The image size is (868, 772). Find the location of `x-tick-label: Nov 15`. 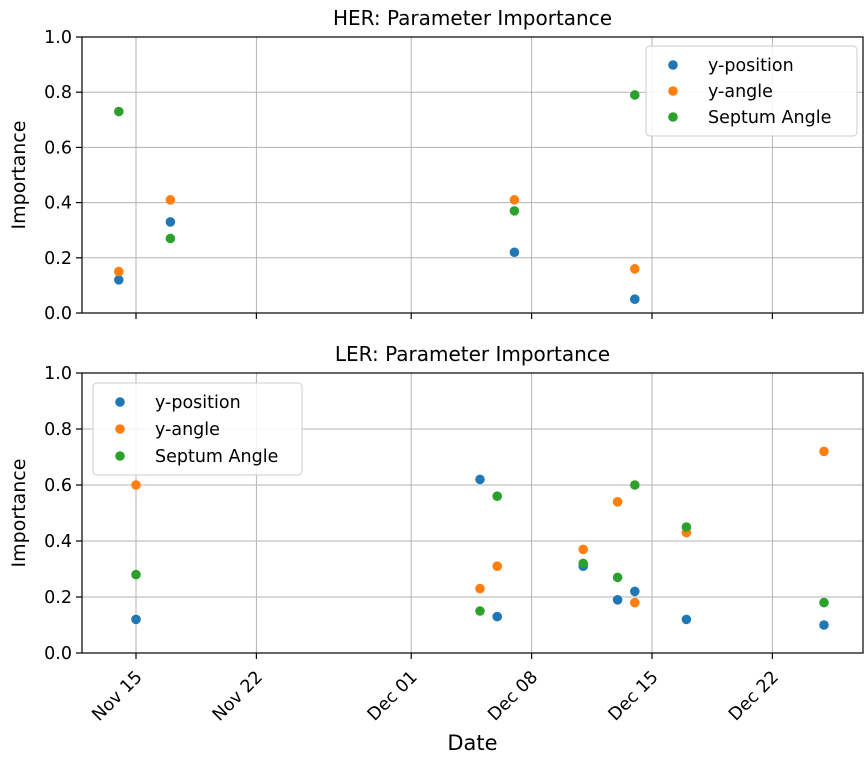

x-tick-label: Nov 15 is located at coordinates (118, 696).